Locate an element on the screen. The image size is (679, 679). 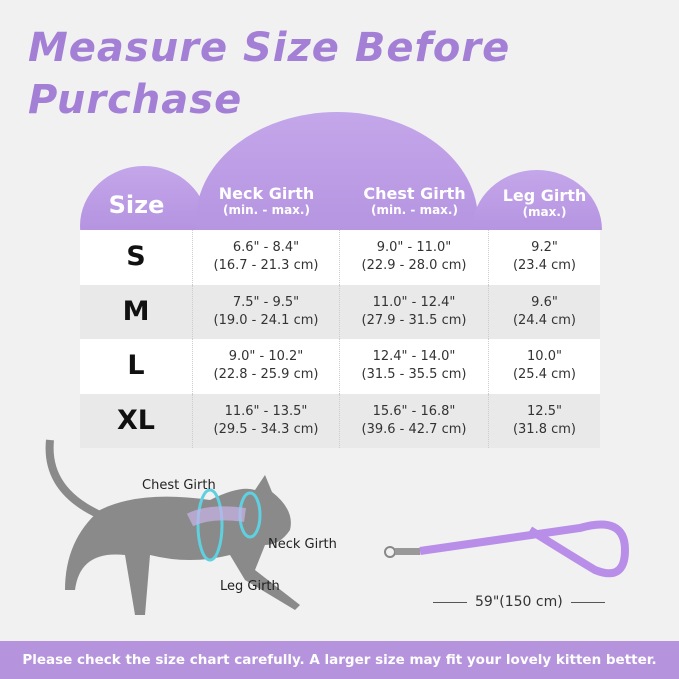
cat-harness-illustration is located at coordinates (172, 527).